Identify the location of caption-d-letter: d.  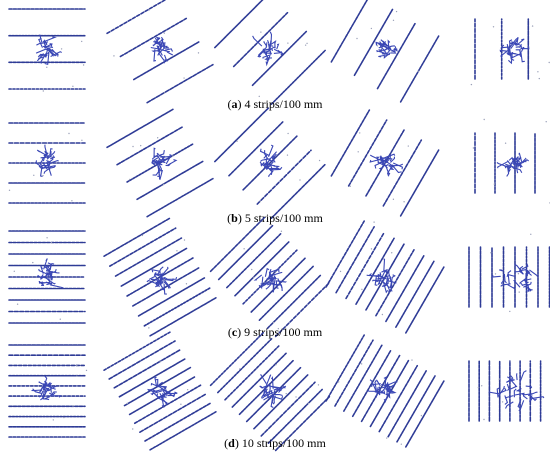
(231, 443).